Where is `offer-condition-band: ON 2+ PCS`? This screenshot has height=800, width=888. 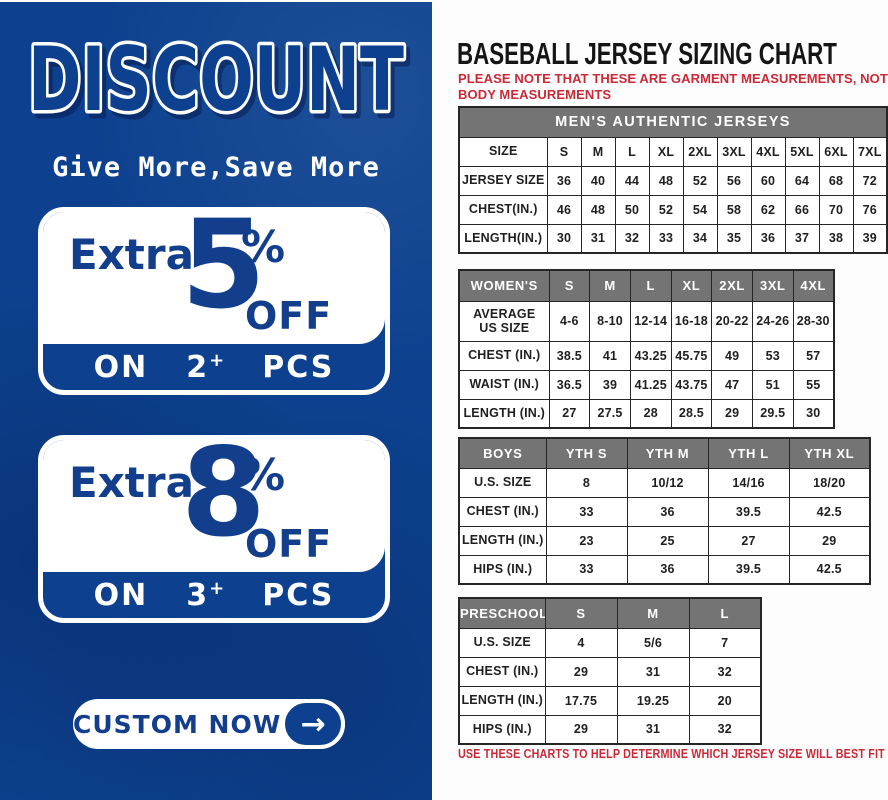
offer-condition-band: ON 2+ PCS is located at coordinates (214, 367).